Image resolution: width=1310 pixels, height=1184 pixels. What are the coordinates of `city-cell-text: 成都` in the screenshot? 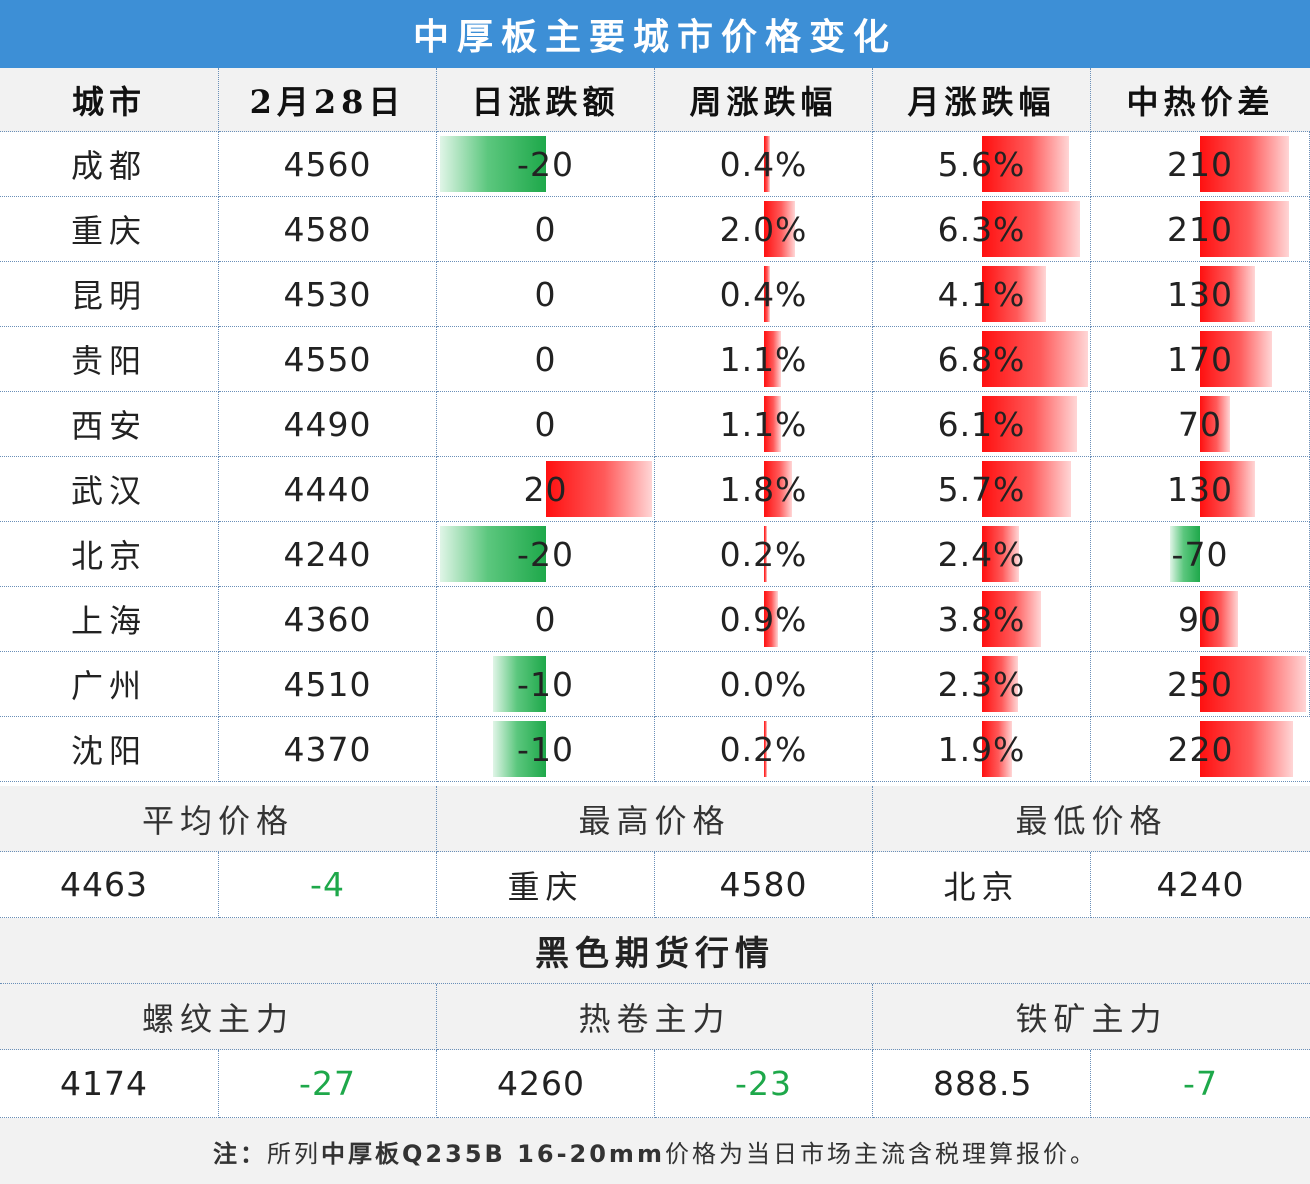 It's located at (108, 166).